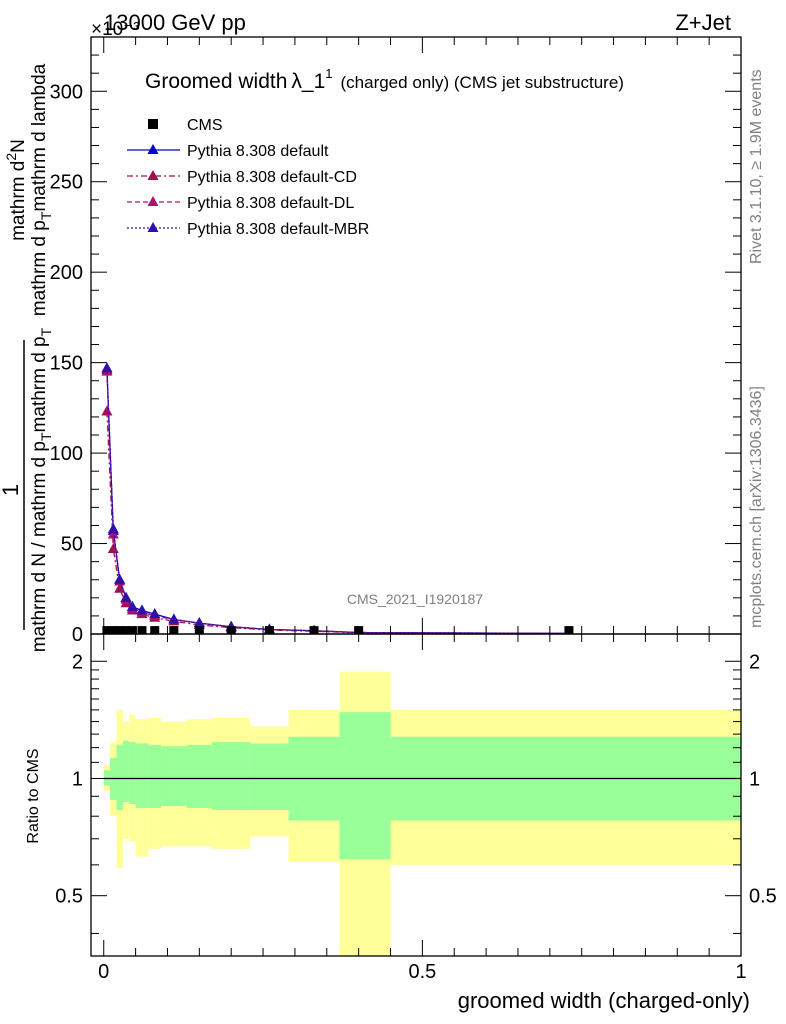 This screenshot has width=786, height=1024. What do you see at coordinates (18, 201) in the screenshot?
I see `ylabel-num-part-0: mathrm d` at bounding box center [18, 201].